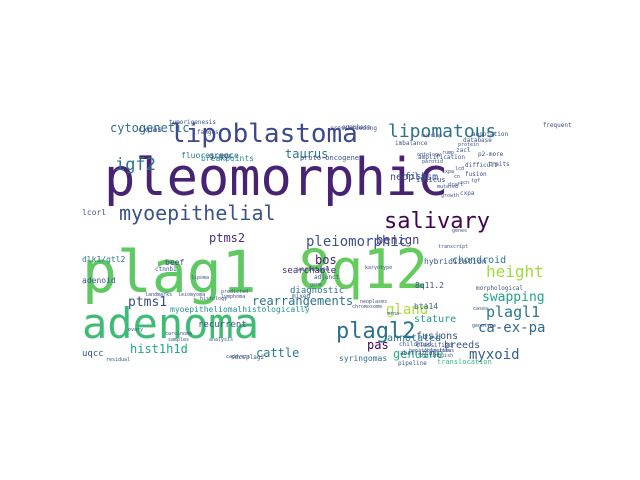  What do you see at coordinates (367, 307) in the screenshot?
I see `word-chromosome: chromosome` at bounding box center [367, 307].